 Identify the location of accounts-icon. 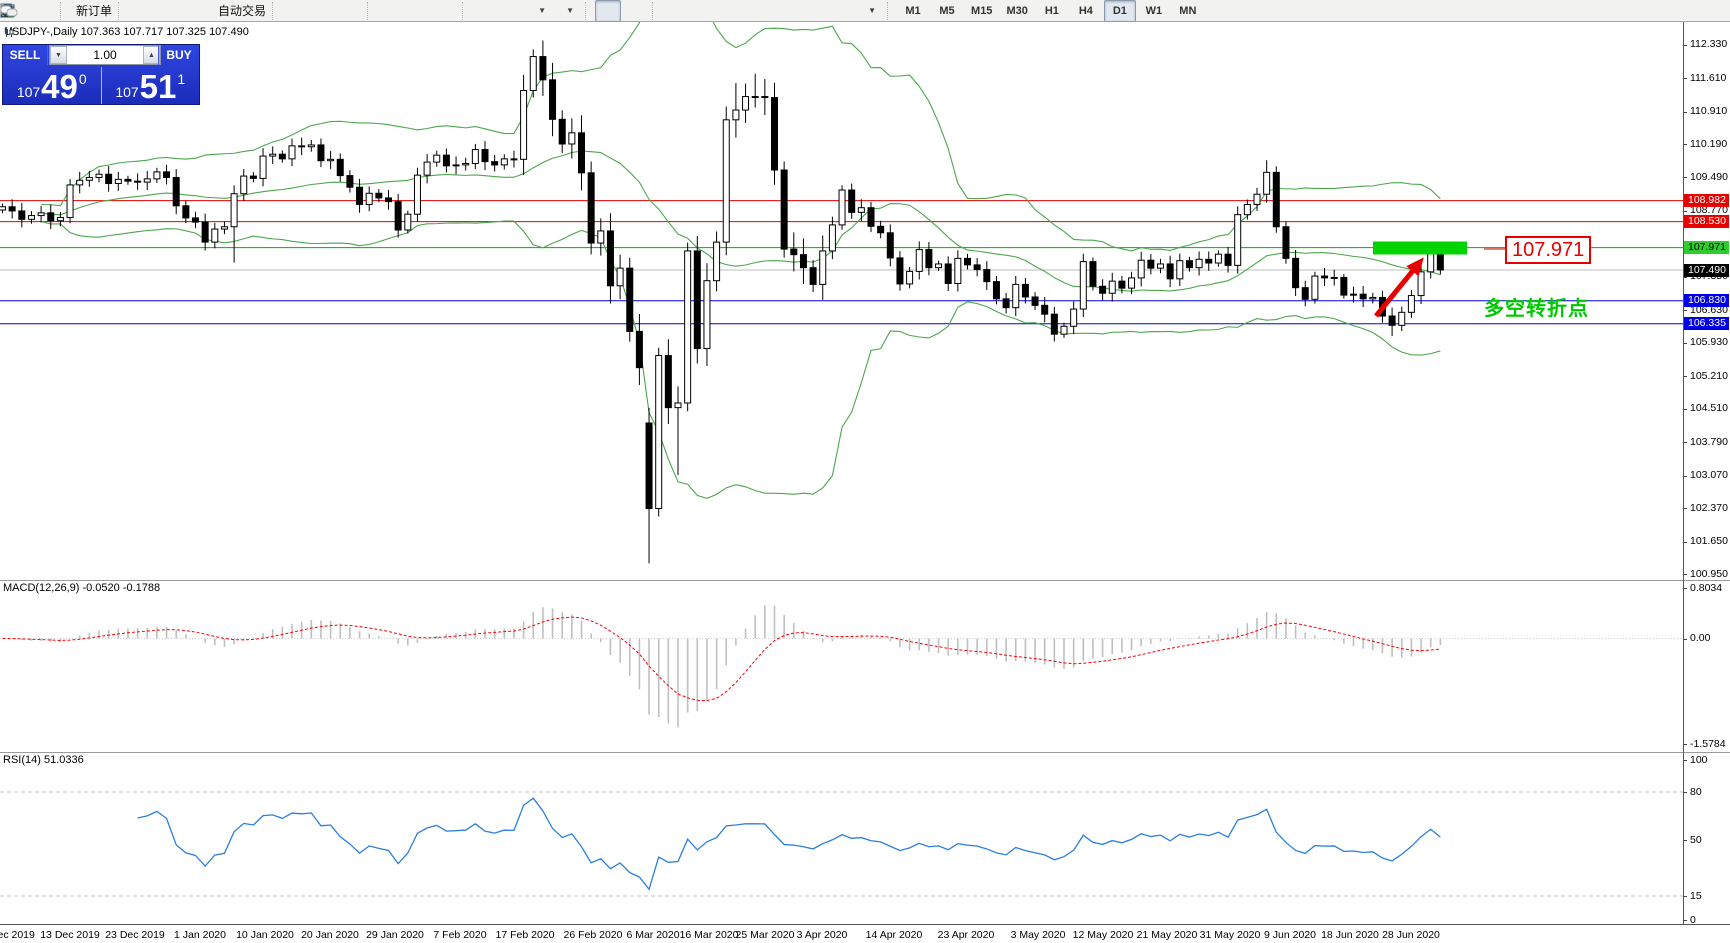
(91, 11).